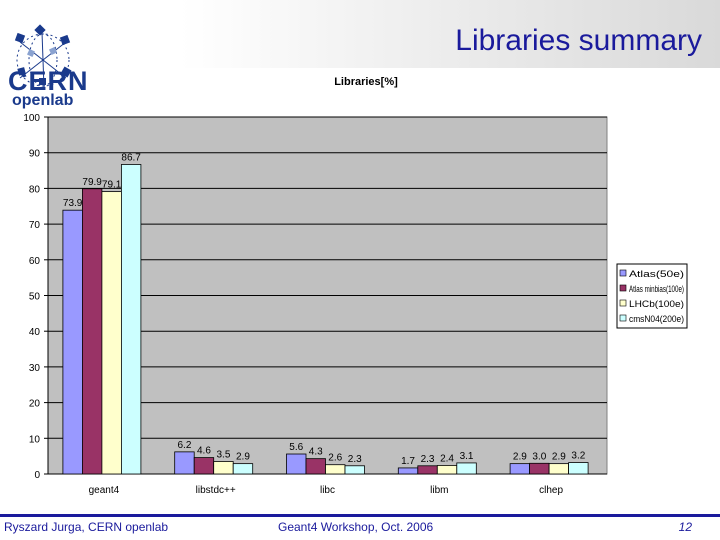 Image resolution: width=720 pixels, height=540 pixels. What do you see at coordinates (35, 332) in the screenshot?
I see `y-tick-label: 40` at bounding box center [35, 332].